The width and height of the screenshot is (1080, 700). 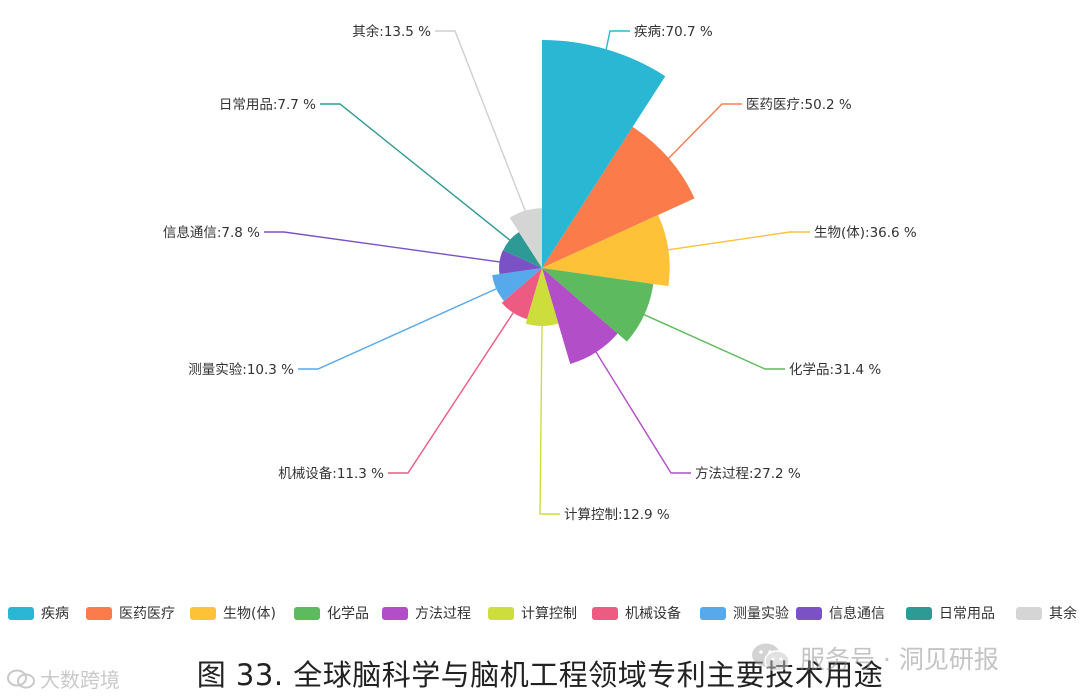 I want to click on legend-label: 机械设备, so click(x=653, y=614).